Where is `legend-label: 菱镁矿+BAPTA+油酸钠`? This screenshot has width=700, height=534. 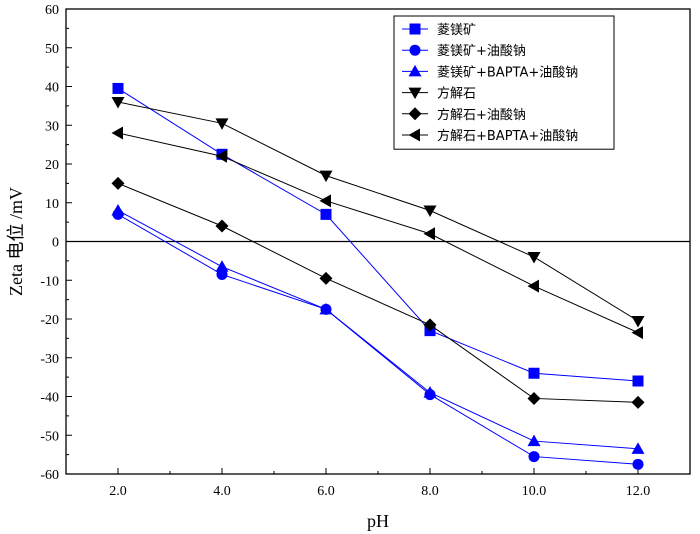 legend-label: 菱镁矿+BAPTA+油酸钠 is located at coordinates (507, 72).